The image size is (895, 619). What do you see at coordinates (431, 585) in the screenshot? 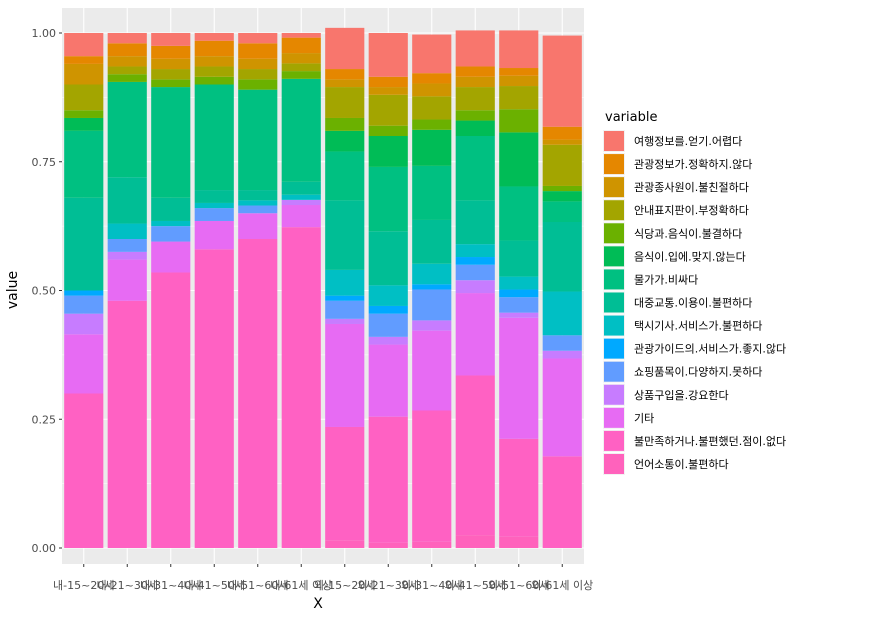
I see `x-tick-label: 외-31~40세` at bounding box center [431, 585].